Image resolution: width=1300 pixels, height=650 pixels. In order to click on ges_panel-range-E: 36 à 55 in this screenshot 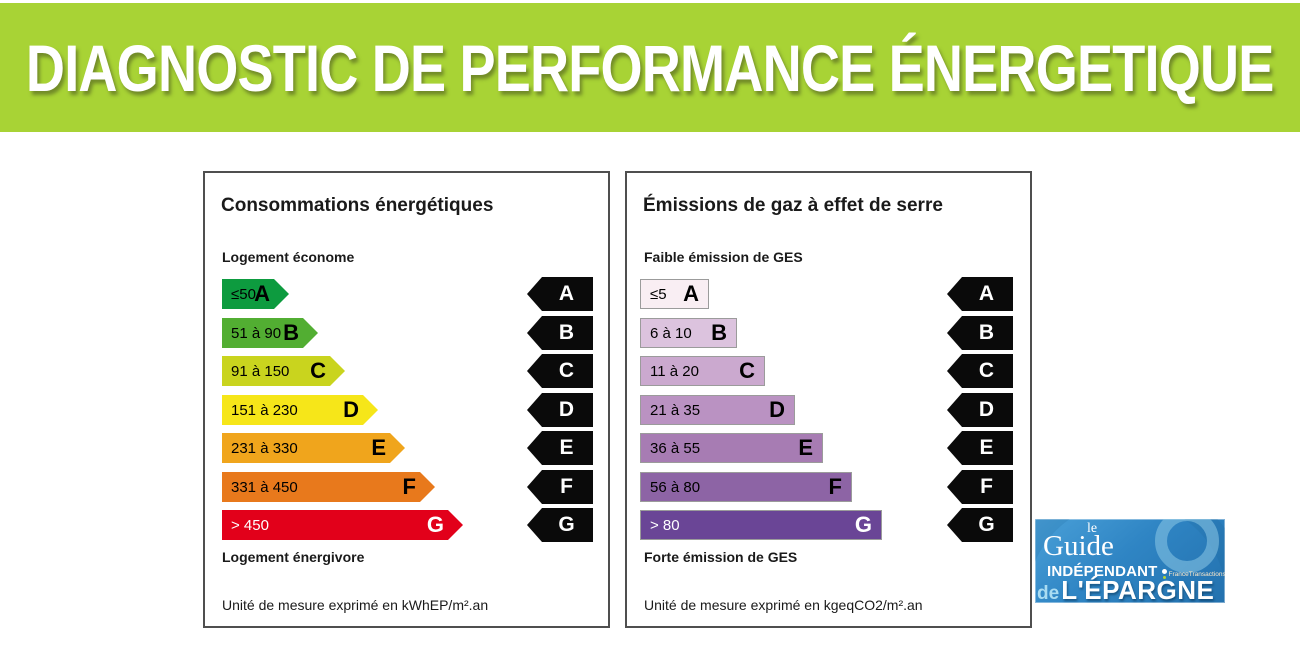, I will do `click(675, 448)`.